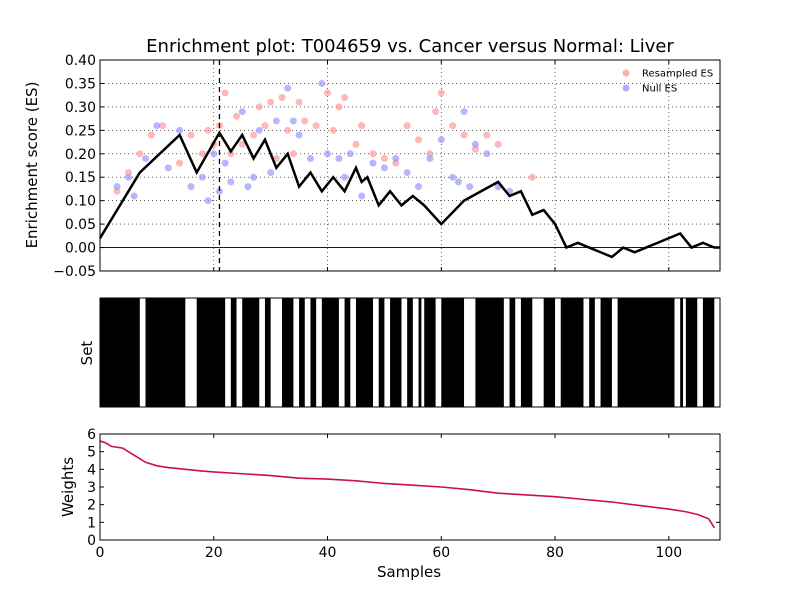 This screenshot has width=800, height=600. Describe the element at coordinates (80, 108) in the screenshot. I see `es-ytick-label: 0.30` at that location.